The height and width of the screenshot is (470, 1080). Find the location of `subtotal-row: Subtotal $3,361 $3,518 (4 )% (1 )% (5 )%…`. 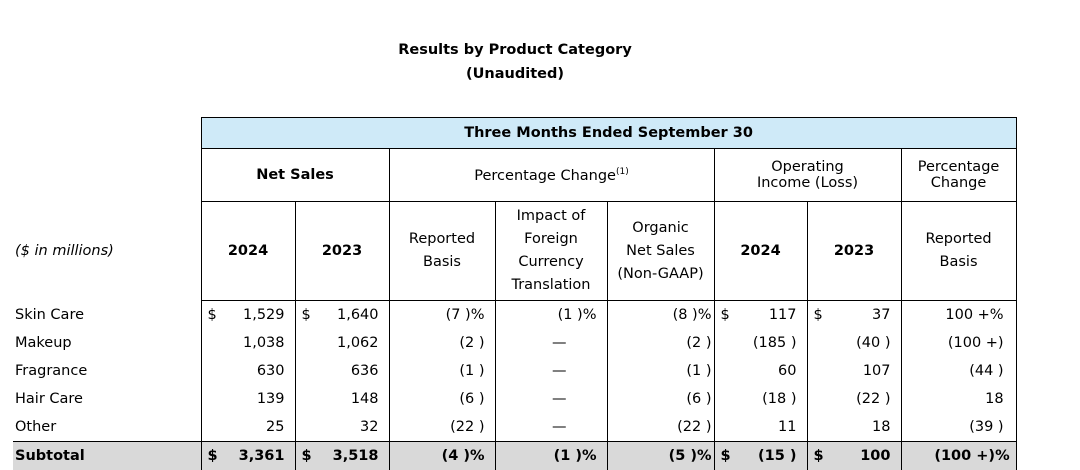

subtotal-row: Subtotal $3,361 $3,518 (4 )% (1 )% (5 )%… is located at coordinates (514, 456).